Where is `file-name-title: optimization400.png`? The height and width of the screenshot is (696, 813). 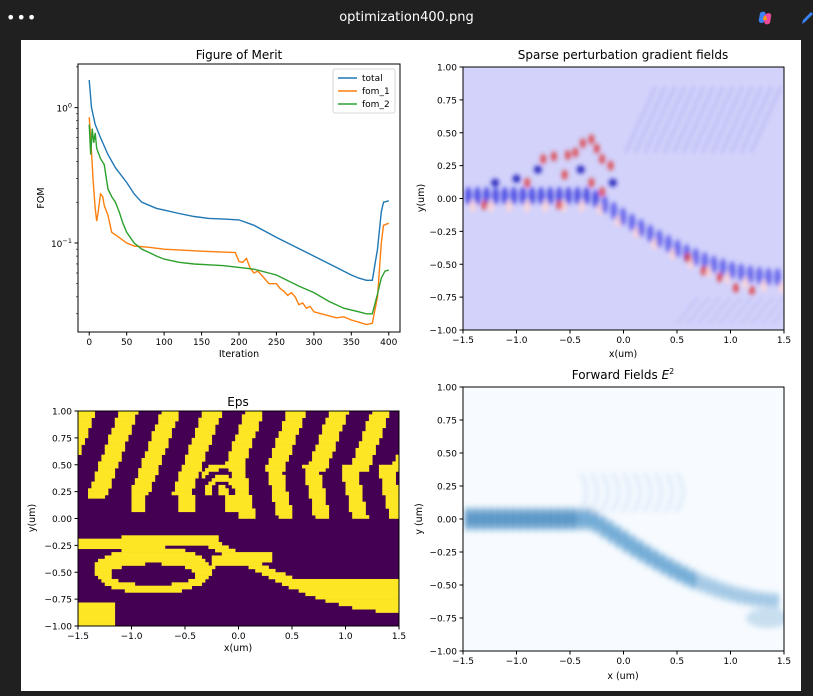
file-name-title: optimization400.png is located at coordinates (406, 17).